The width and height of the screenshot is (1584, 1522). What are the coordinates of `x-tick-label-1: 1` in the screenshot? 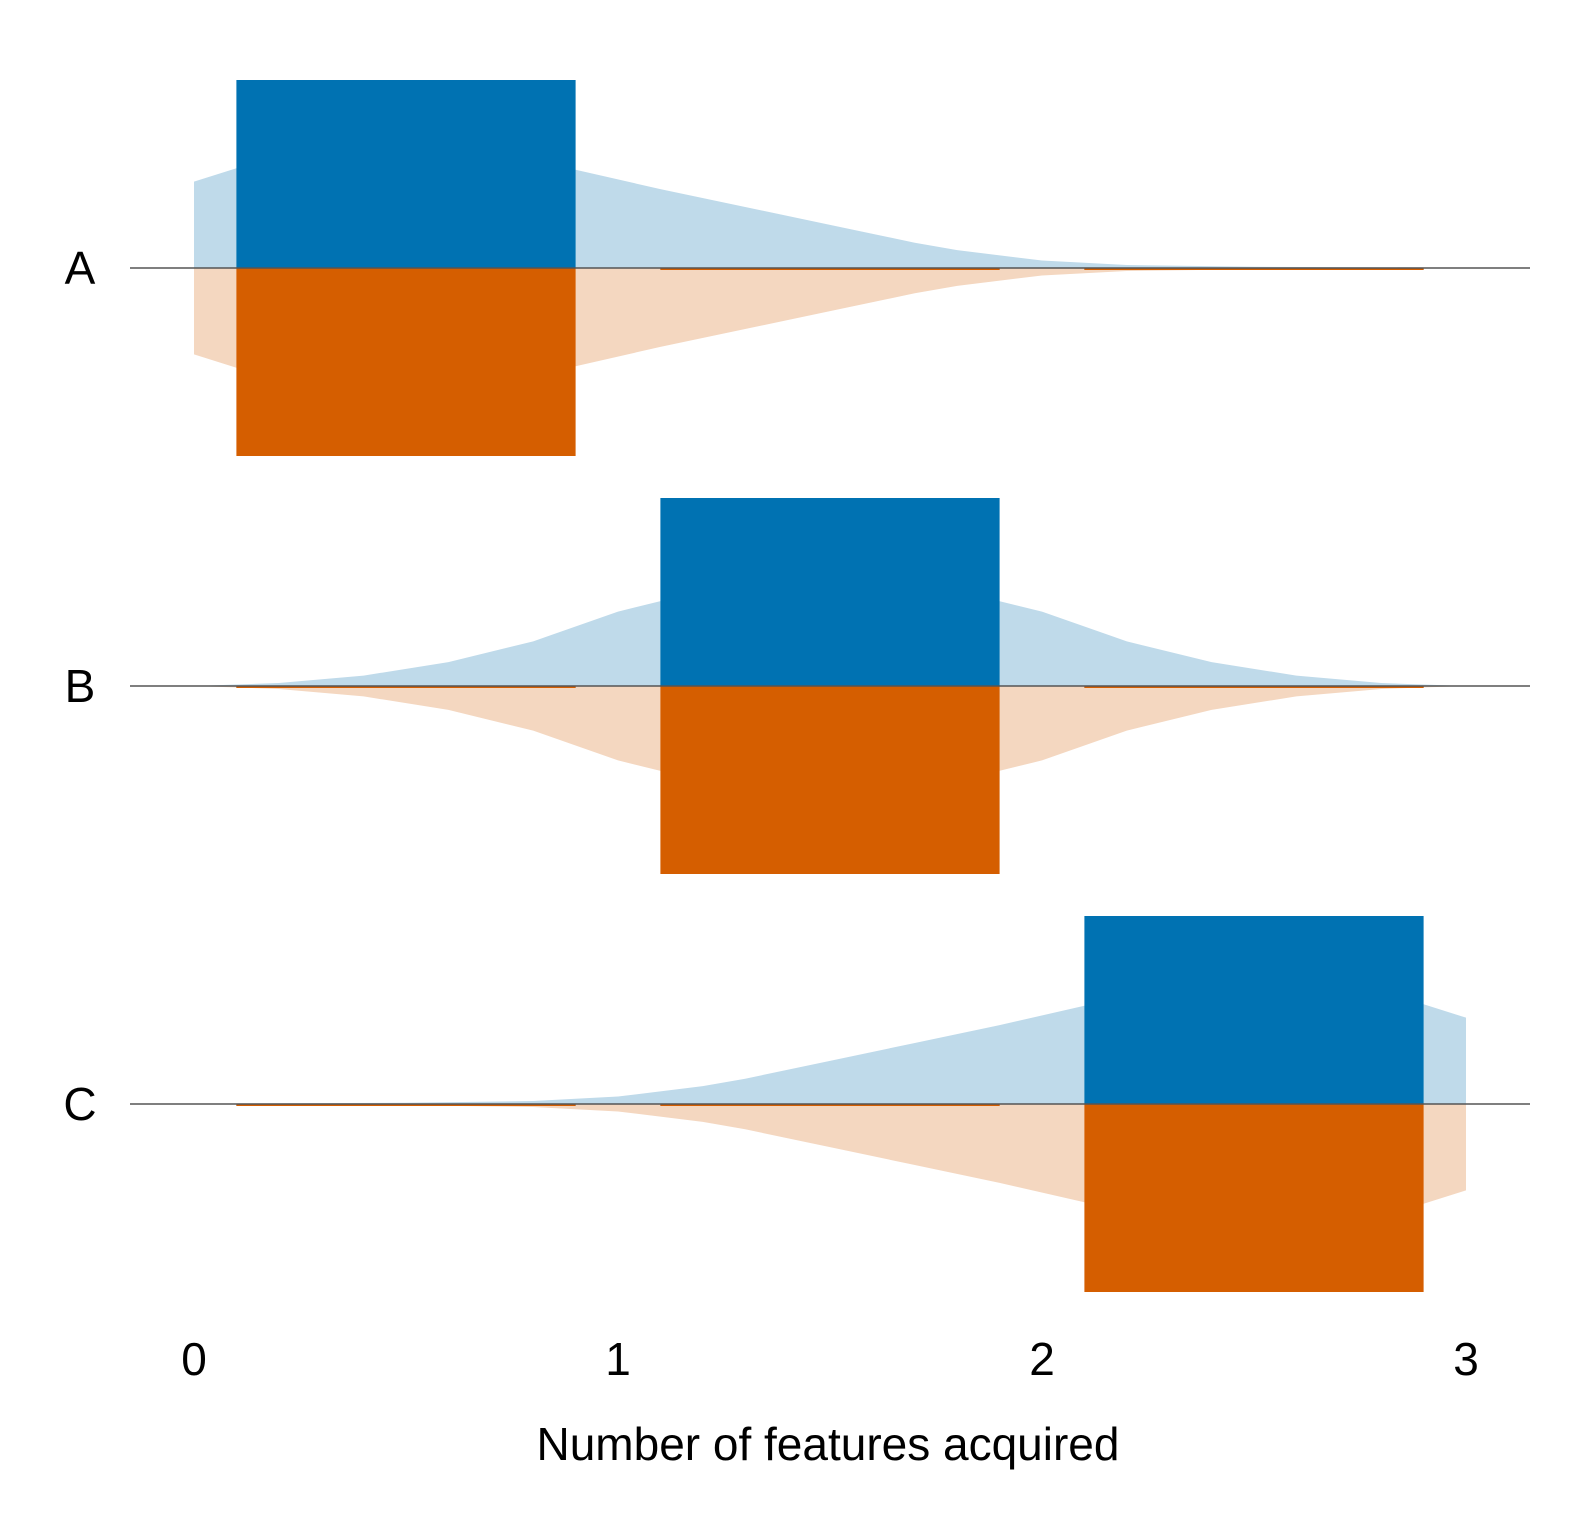 It's located at (618, 1359).